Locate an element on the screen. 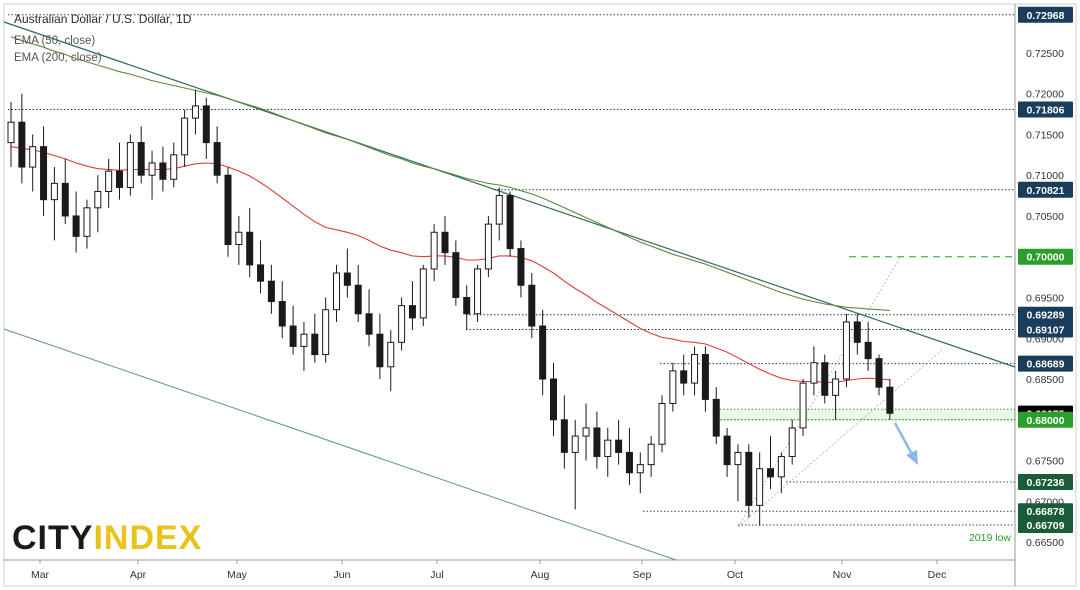  price-tag-text-0: 0.72968 is located at coordinates (1046, 16).